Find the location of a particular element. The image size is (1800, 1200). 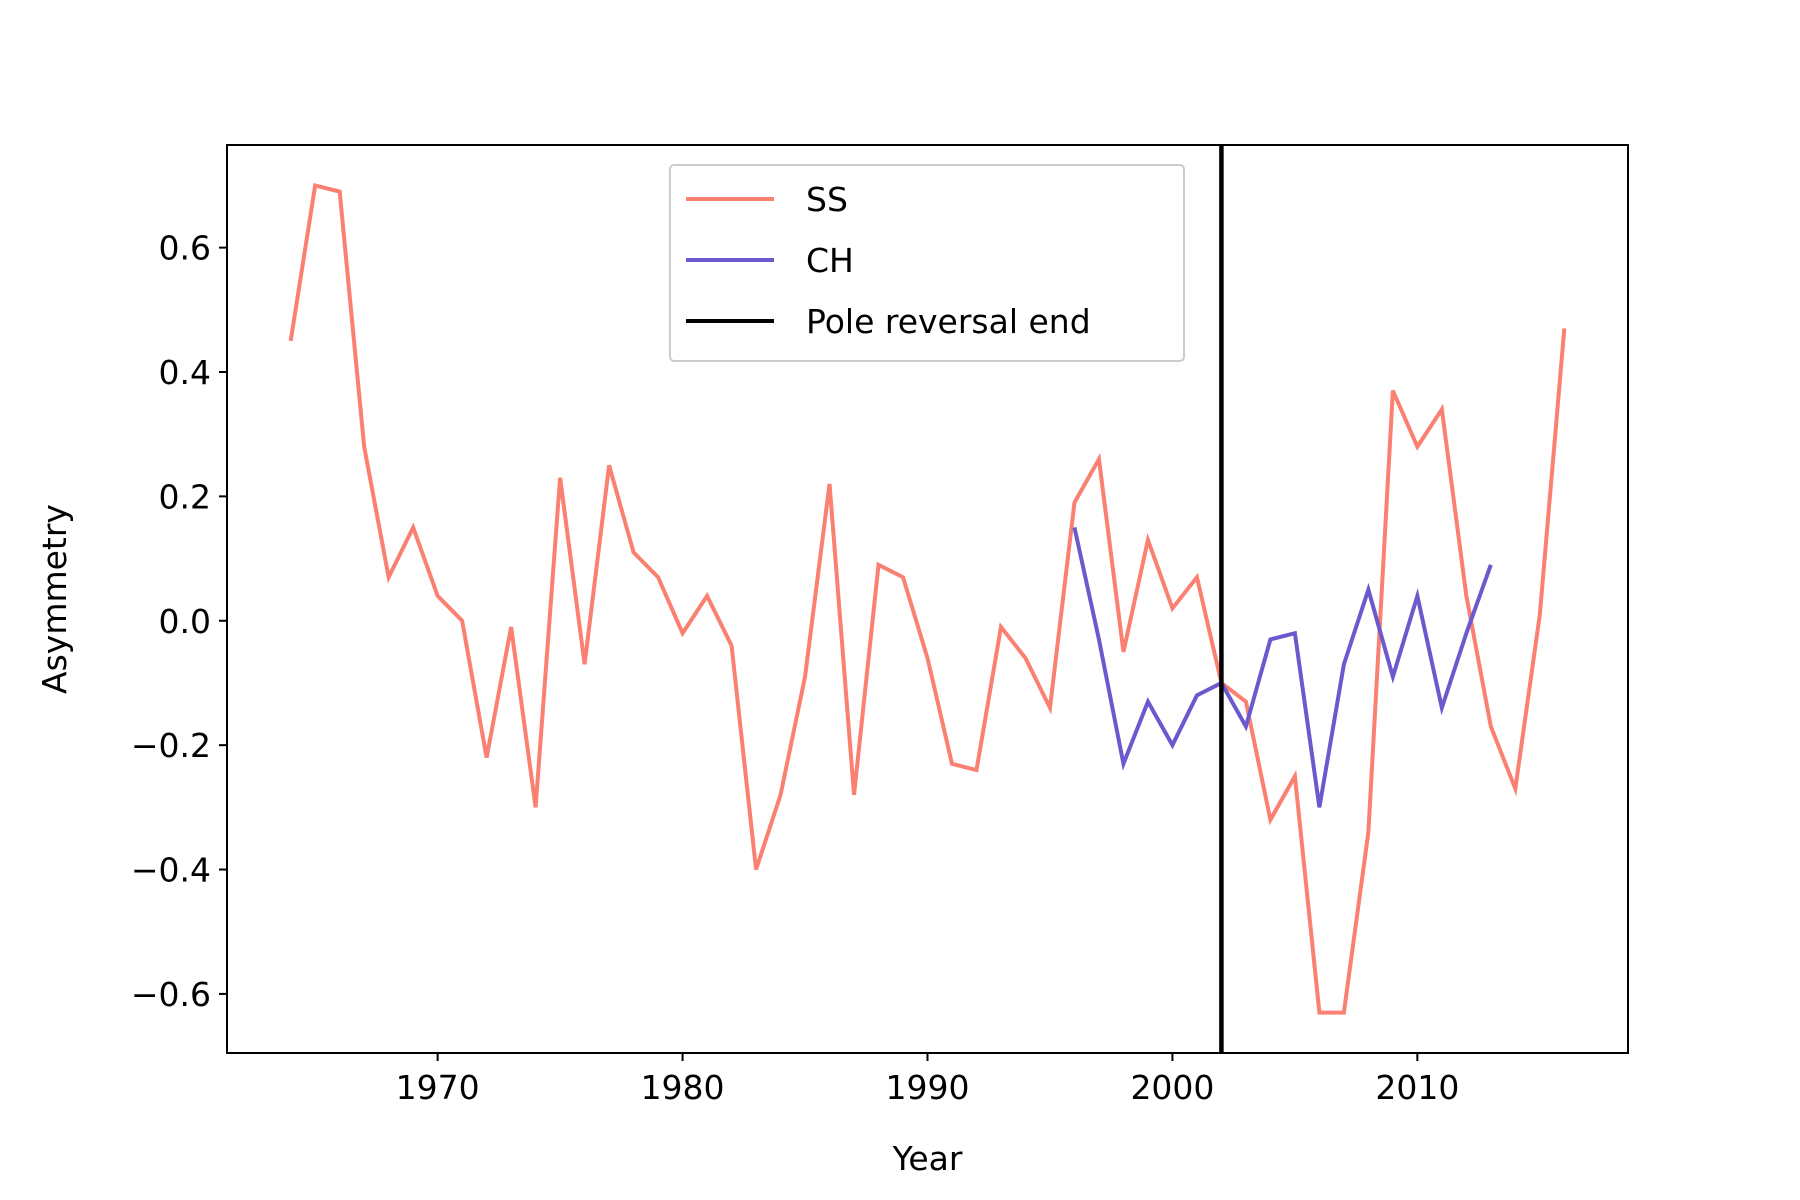

y-tick-label: −0.2 is located at coordinates (171, 745).